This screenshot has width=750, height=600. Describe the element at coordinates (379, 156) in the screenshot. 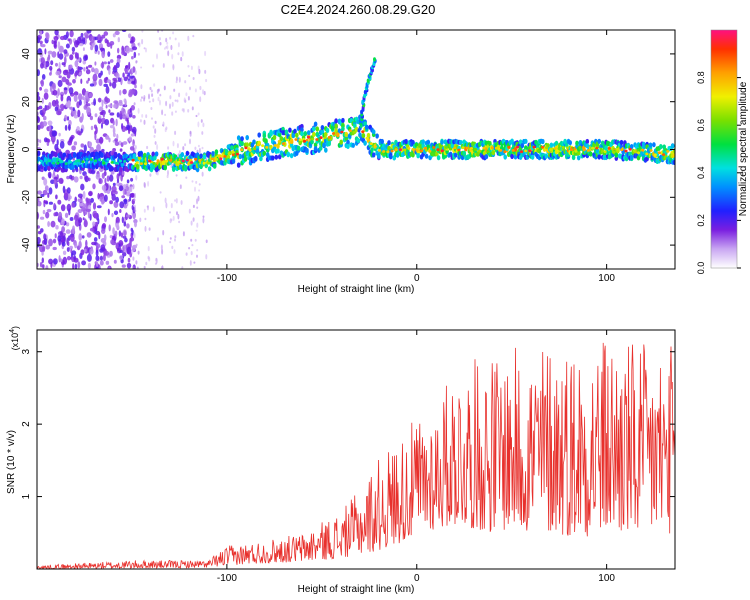

I see `spectrogram-cell-1963` at that location.